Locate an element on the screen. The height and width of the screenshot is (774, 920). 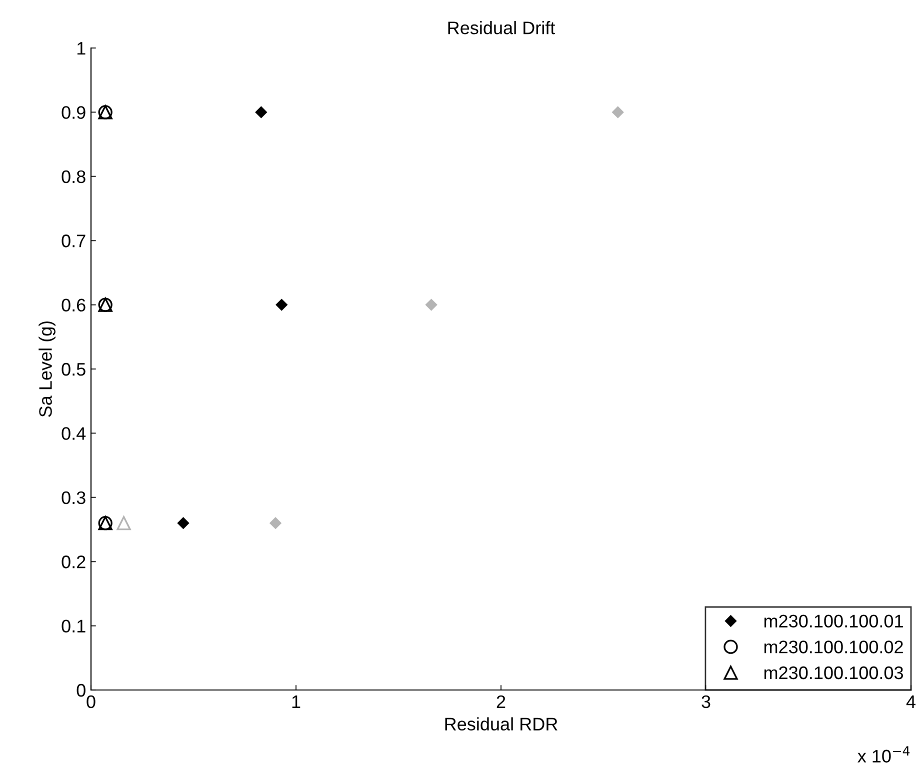
x-tick-label: 3 is located at coordinates (706, 701).